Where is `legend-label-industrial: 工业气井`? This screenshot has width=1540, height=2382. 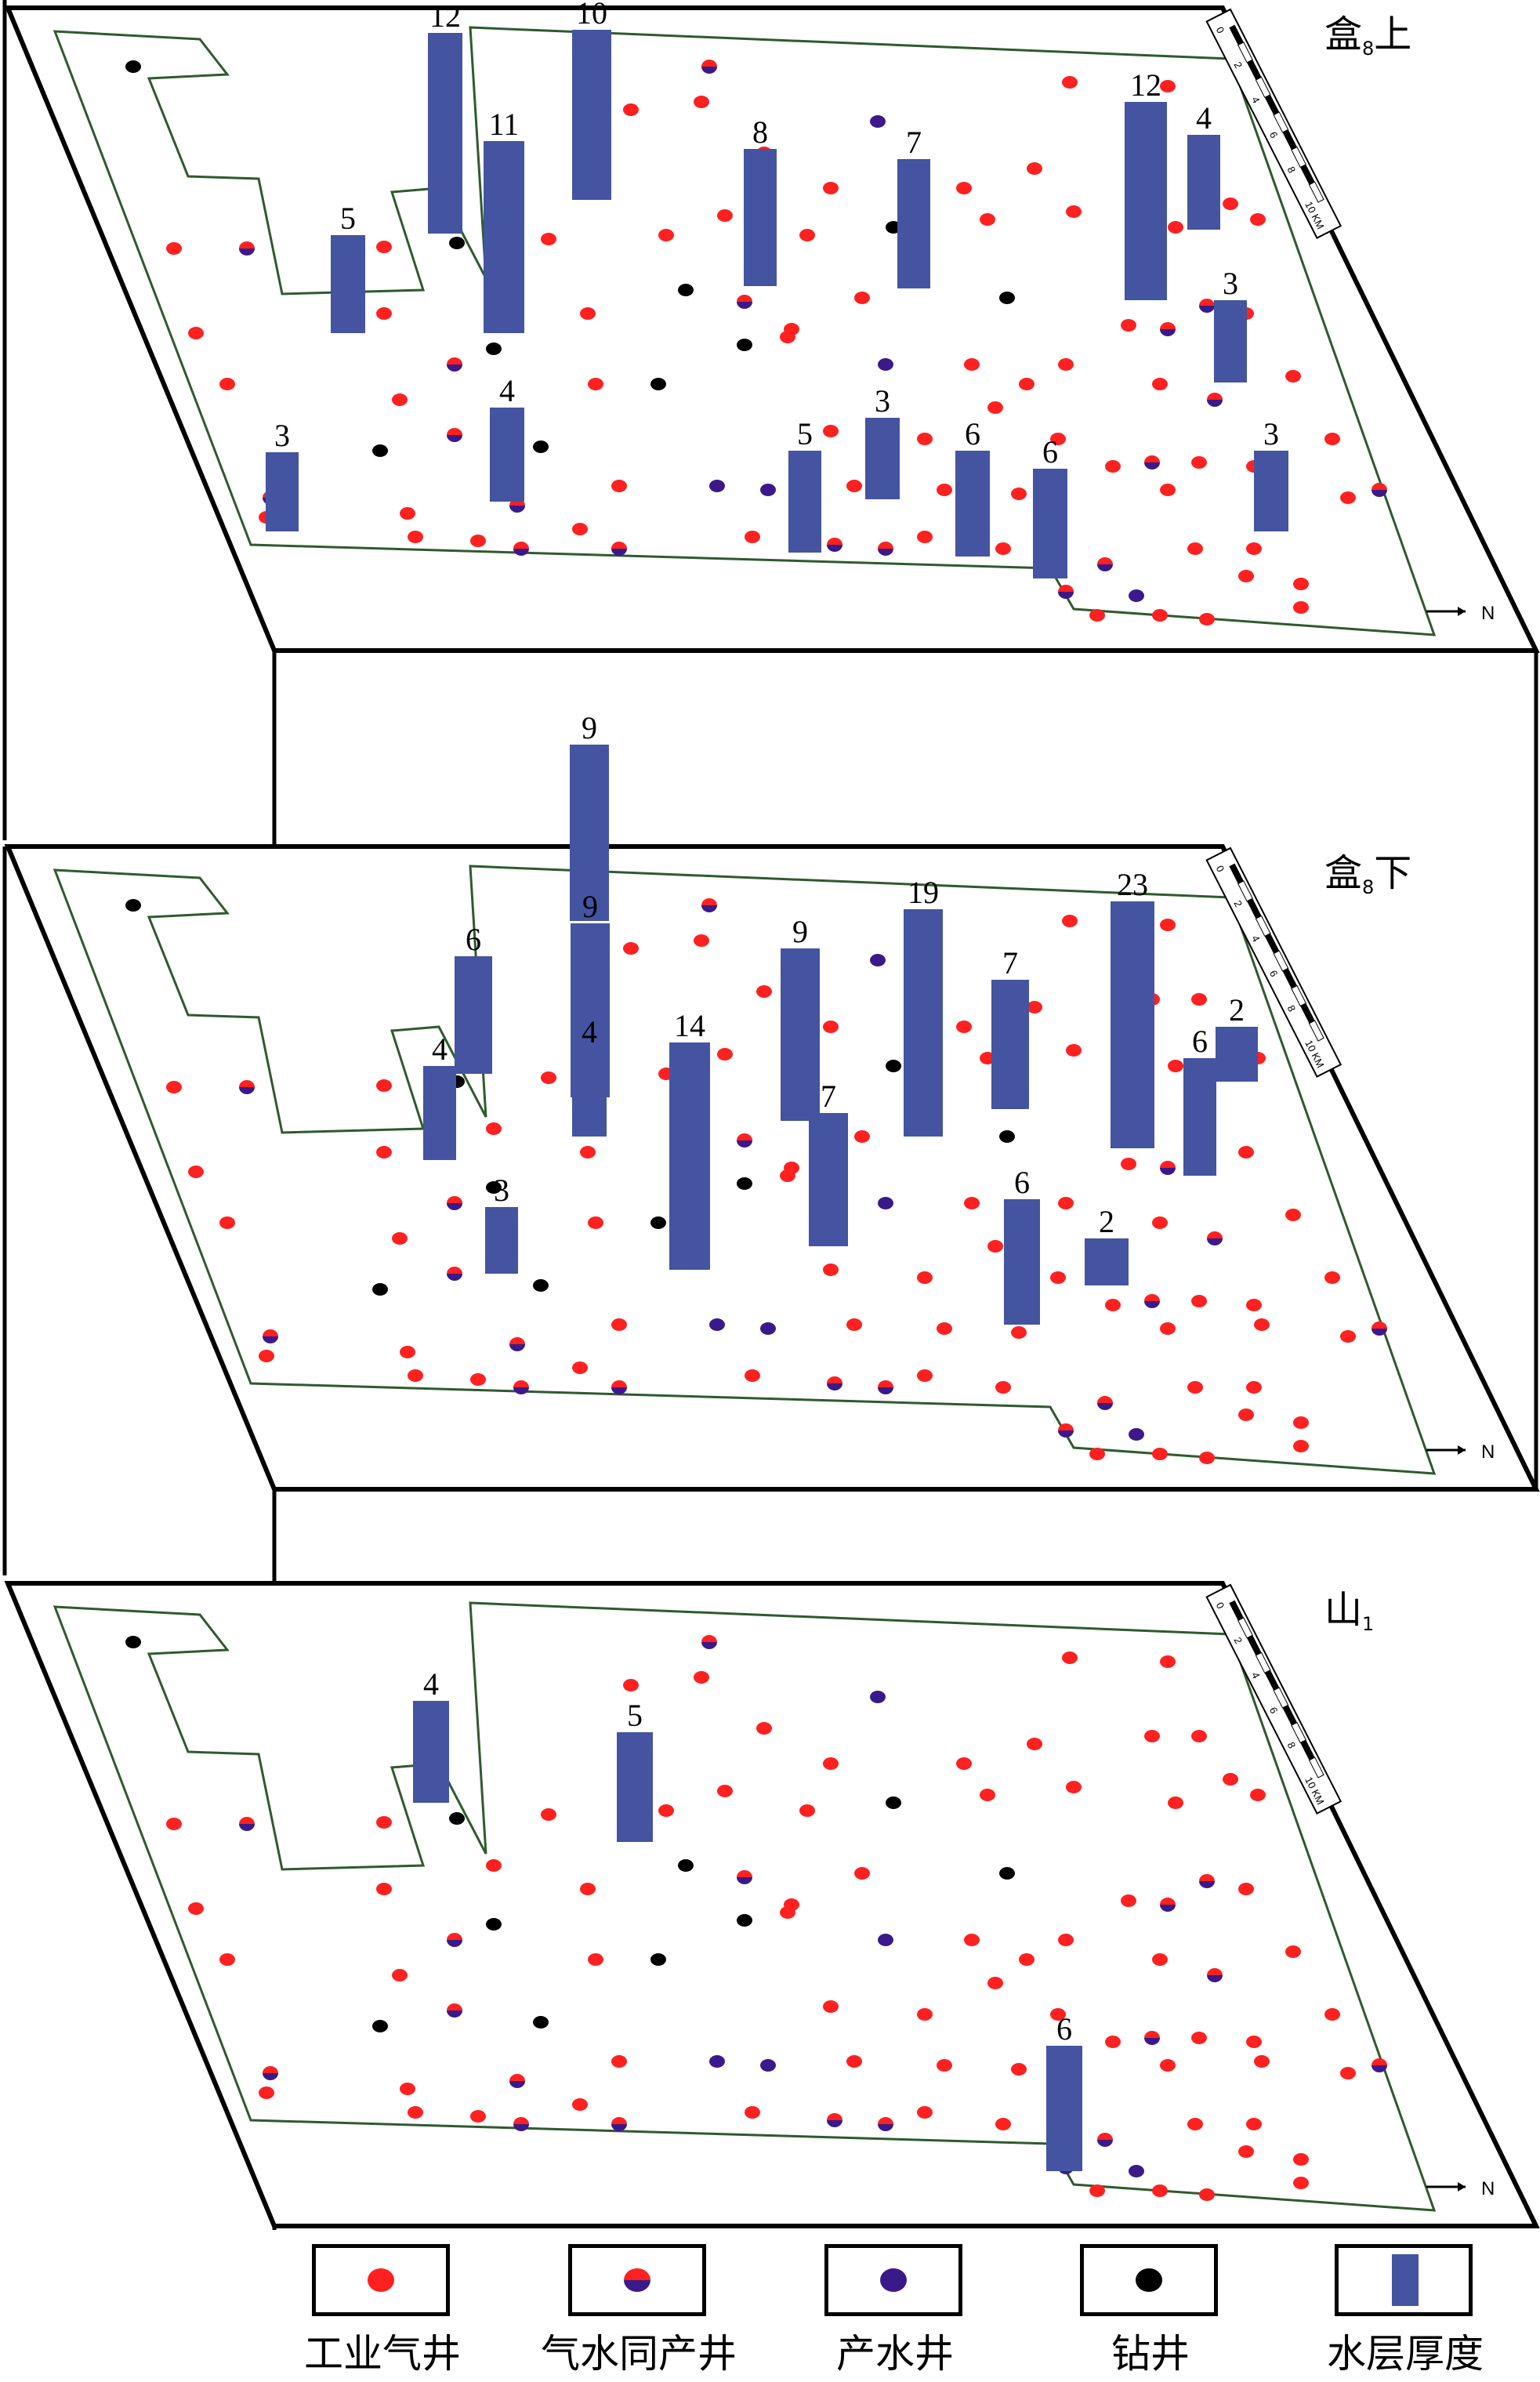
legend-label-industrial: 工业气井 is located at coordinates (382, 2354).